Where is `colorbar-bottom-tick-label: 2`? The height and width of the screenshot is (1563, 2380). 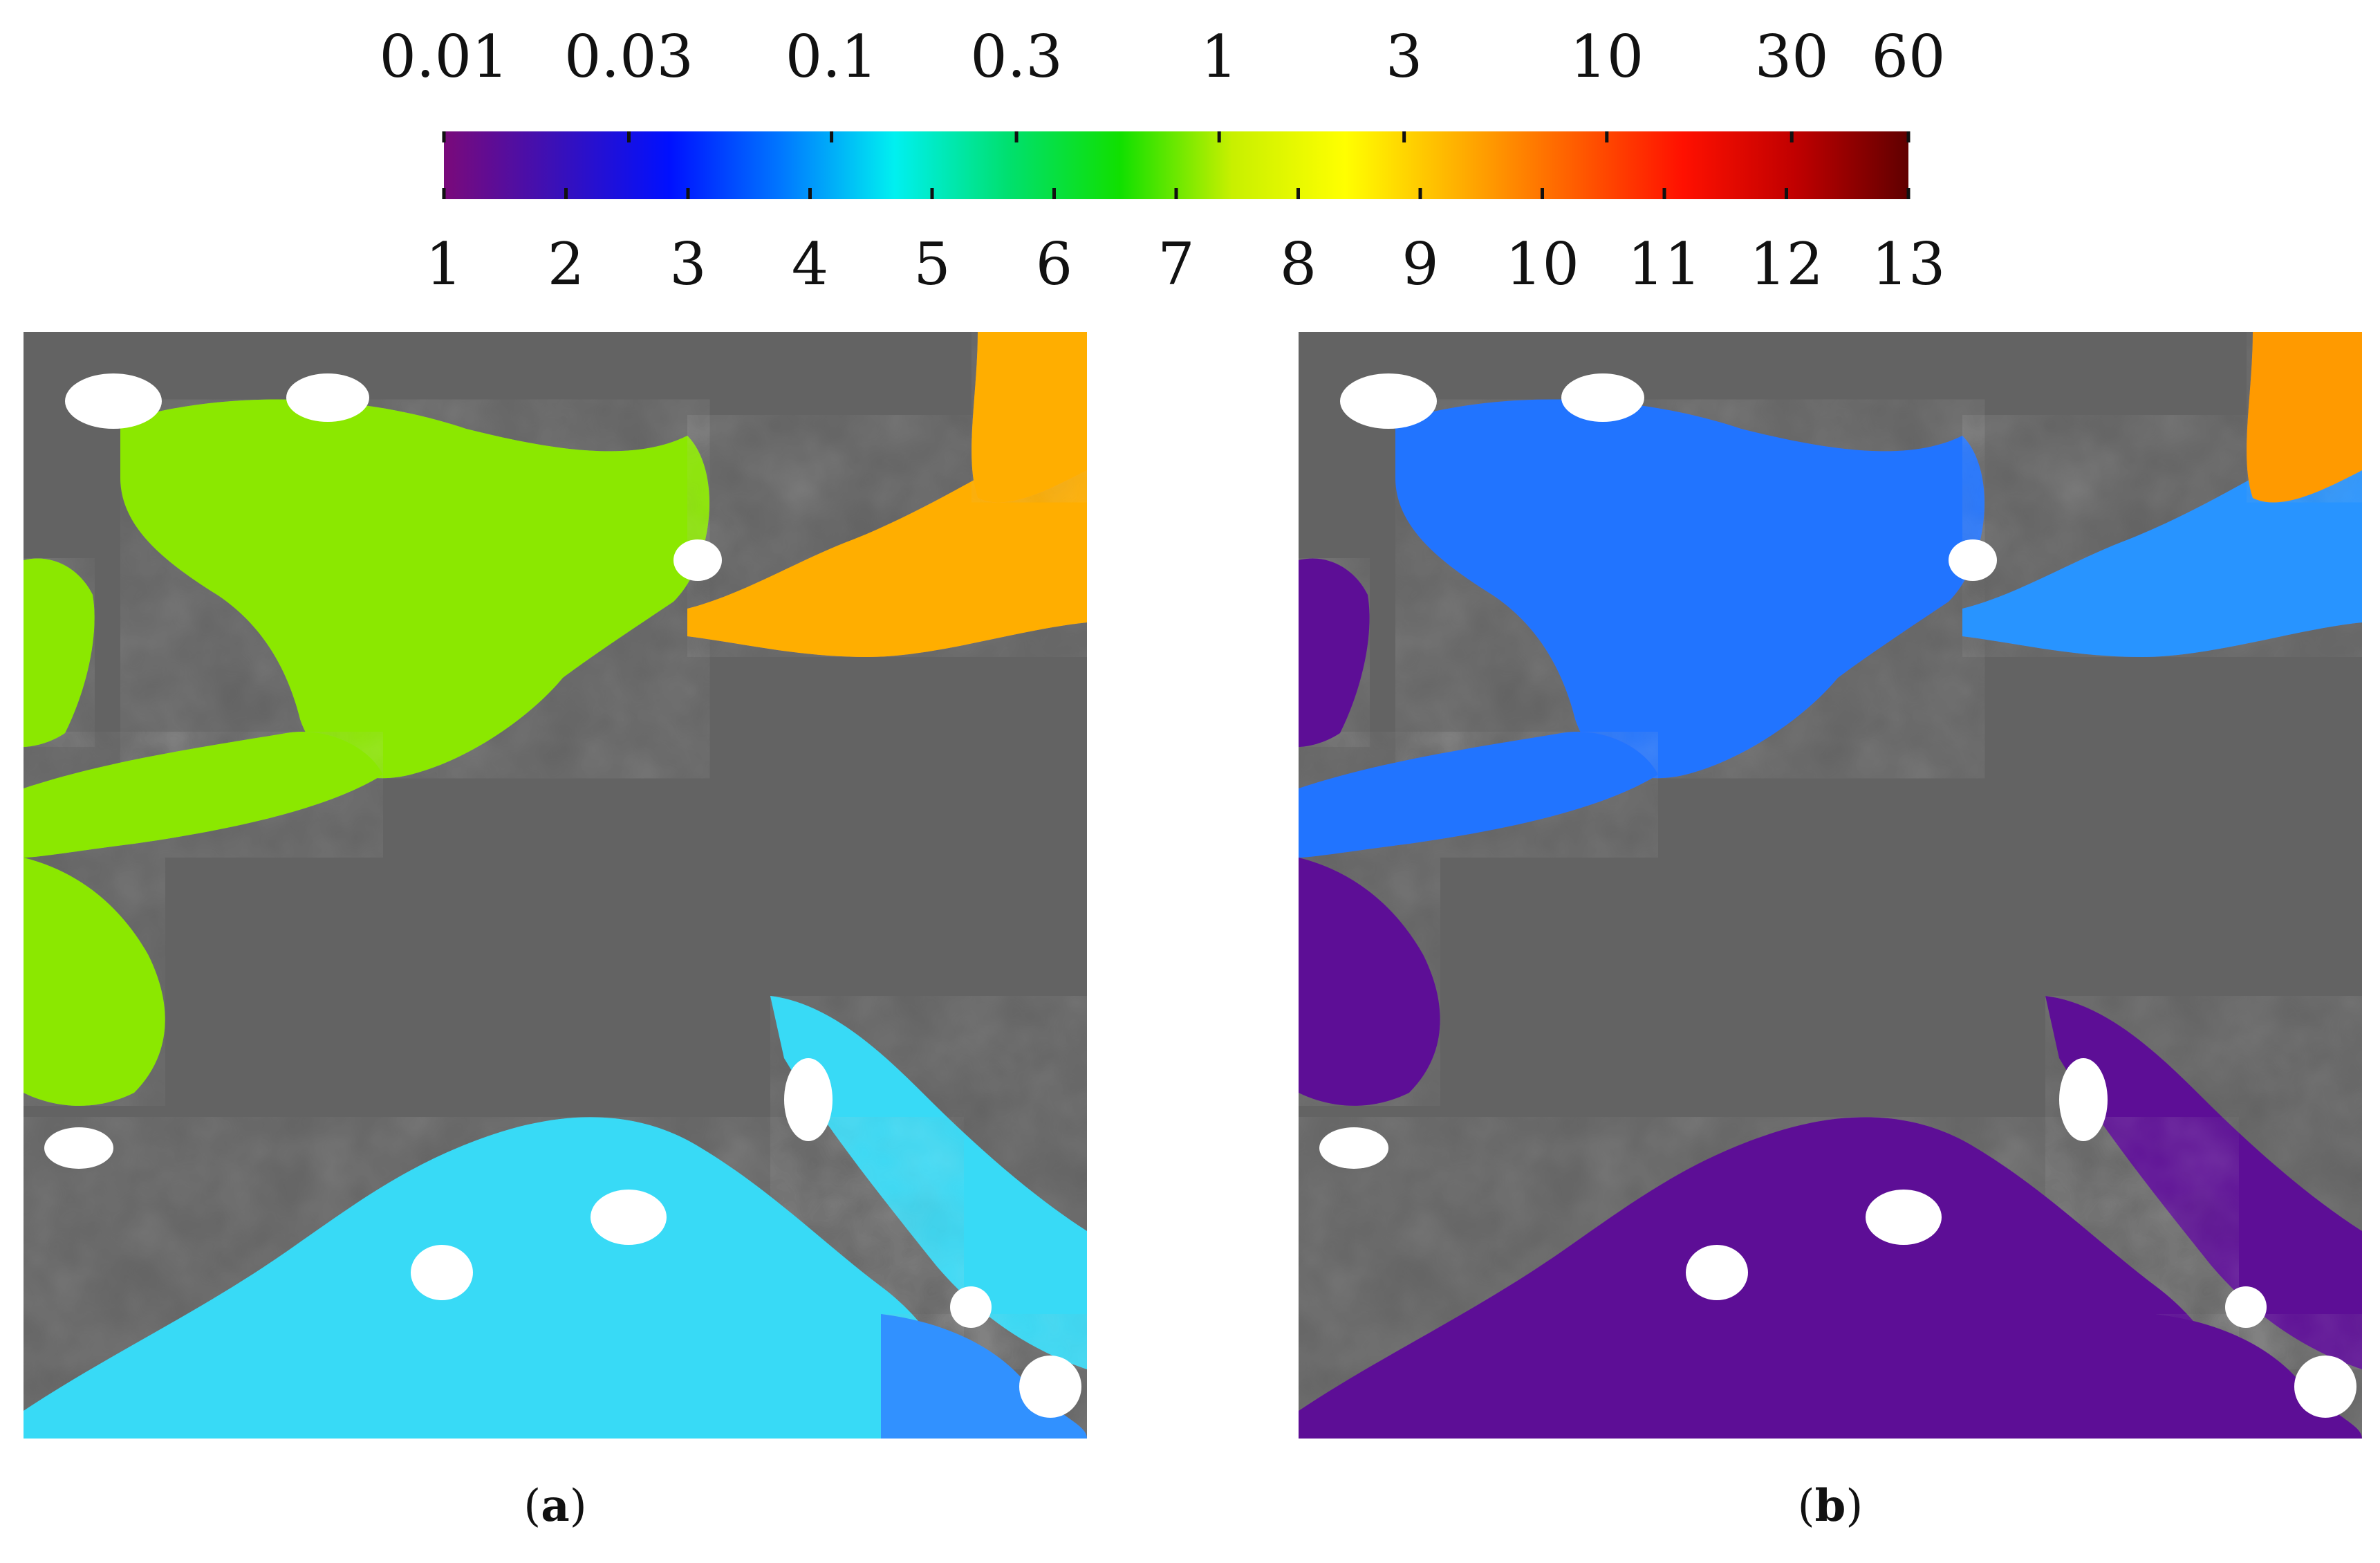 colorbar-bottom-tick-label: 2 is located at coordinates (566, 264).